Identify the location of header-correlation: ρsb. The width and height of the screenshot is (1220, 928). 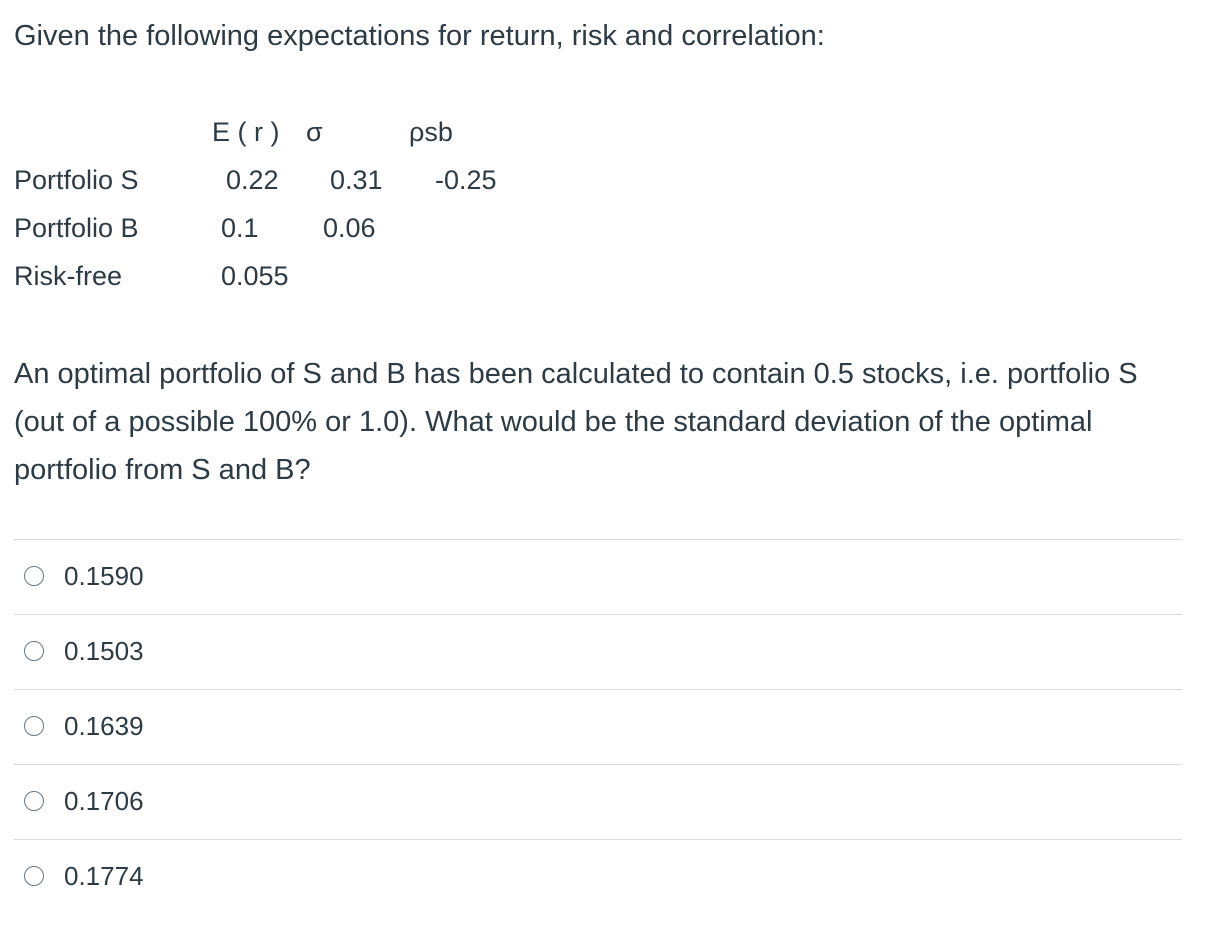
(431, 132).